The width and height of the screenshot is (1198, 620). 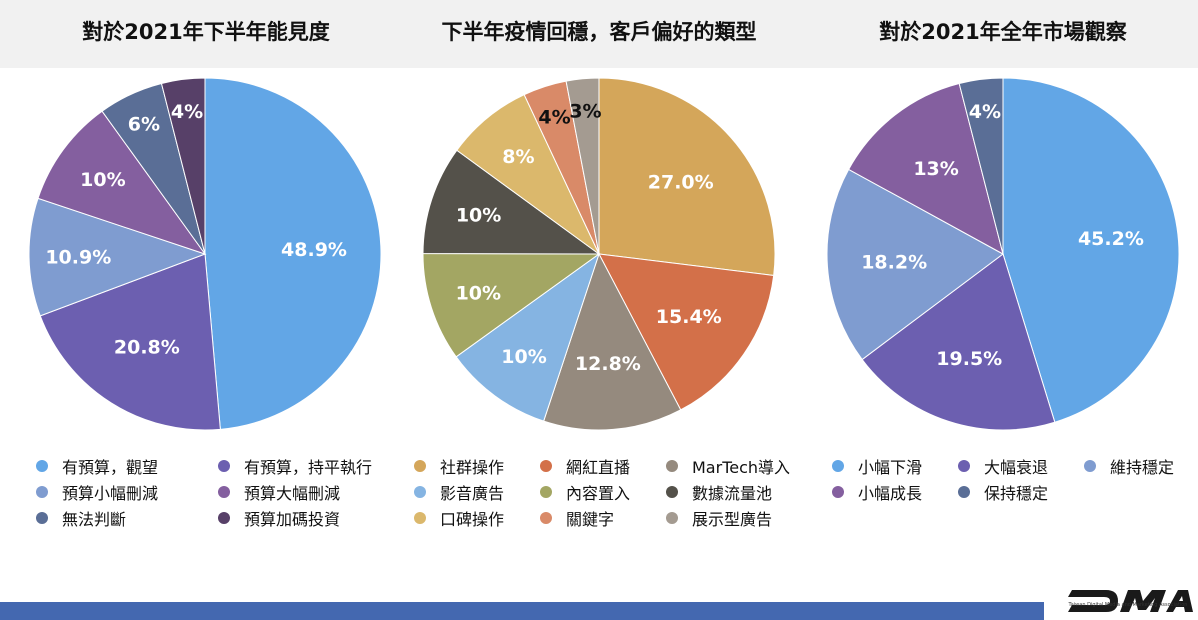 I want to click on legend-0-item-2: 預算小幅刪減, so click(x=97, y=492).